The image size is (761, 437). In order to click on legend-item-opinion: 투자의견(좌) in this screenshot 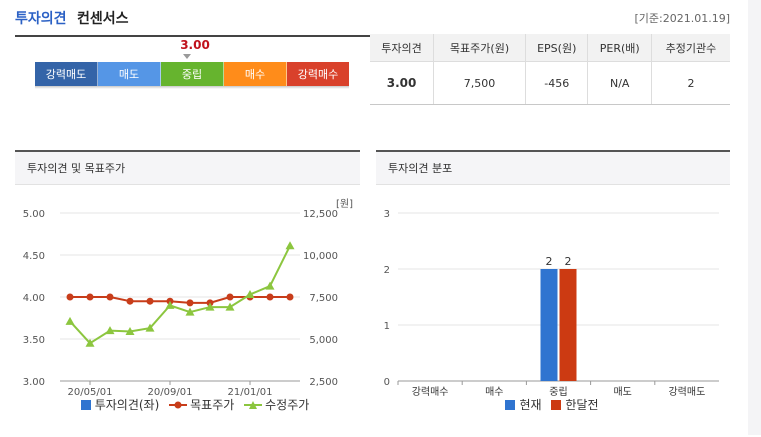, I will do `click(120, 404)`.